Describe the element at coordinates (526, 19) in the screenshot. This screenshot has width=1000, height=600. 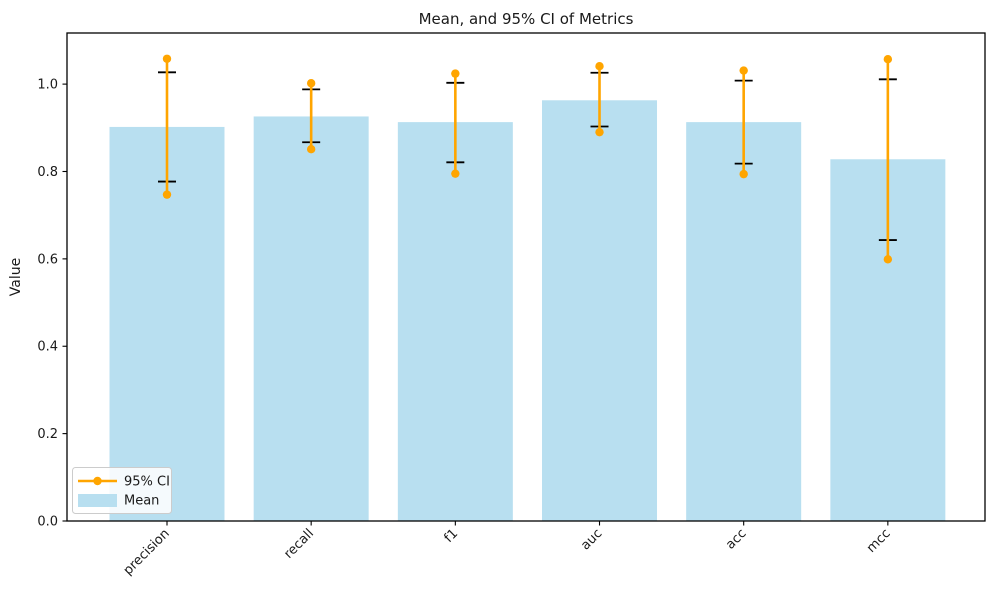
I see `chart-title: Mean, and 95% CI of Metrics` at that location.